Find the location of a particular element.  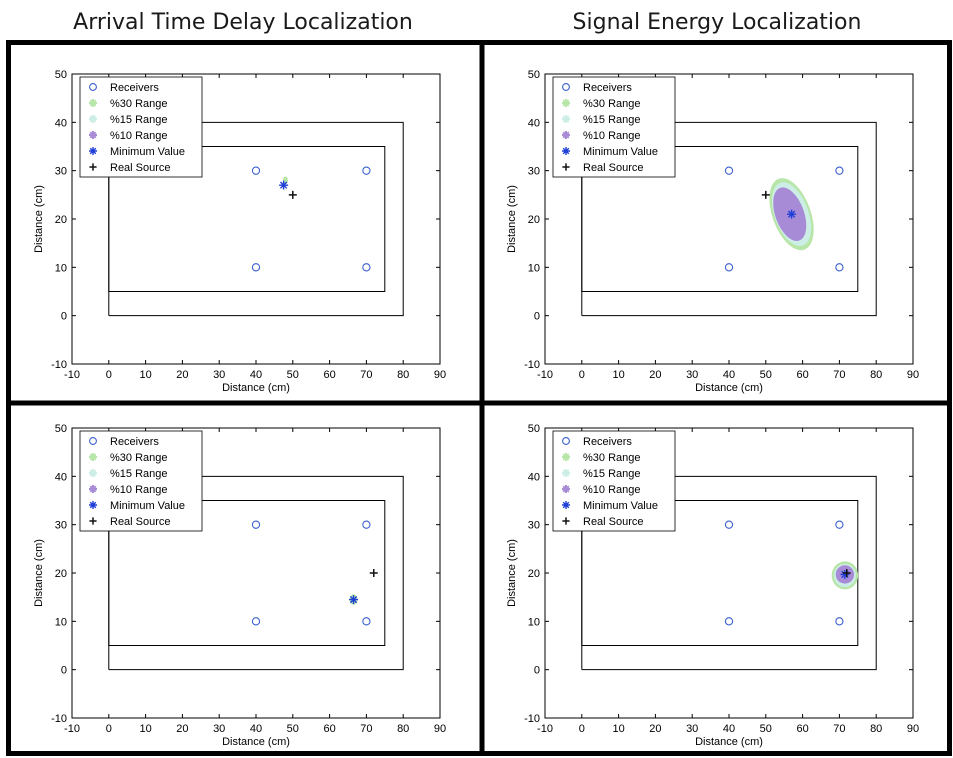

chart-0-x-tick-label: 90 is located at coordinates (440, 375).